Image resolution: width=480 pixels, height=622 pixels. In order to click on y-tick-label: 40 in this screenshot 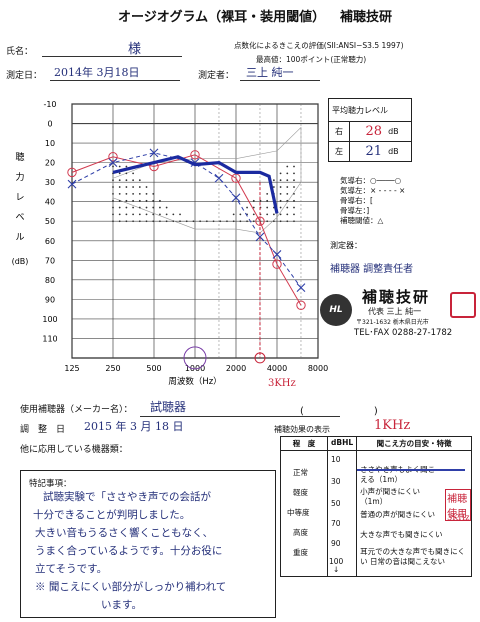, I will do `click(50, 202)`.